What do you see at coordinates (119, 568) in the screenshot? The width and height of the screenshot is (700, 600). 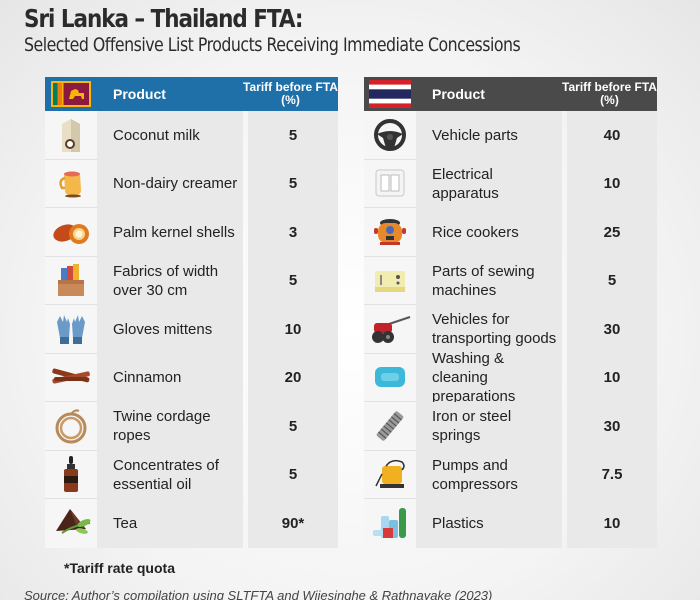 I see `footnote: *Tariff rate quota` at bounding box center [119, 568].